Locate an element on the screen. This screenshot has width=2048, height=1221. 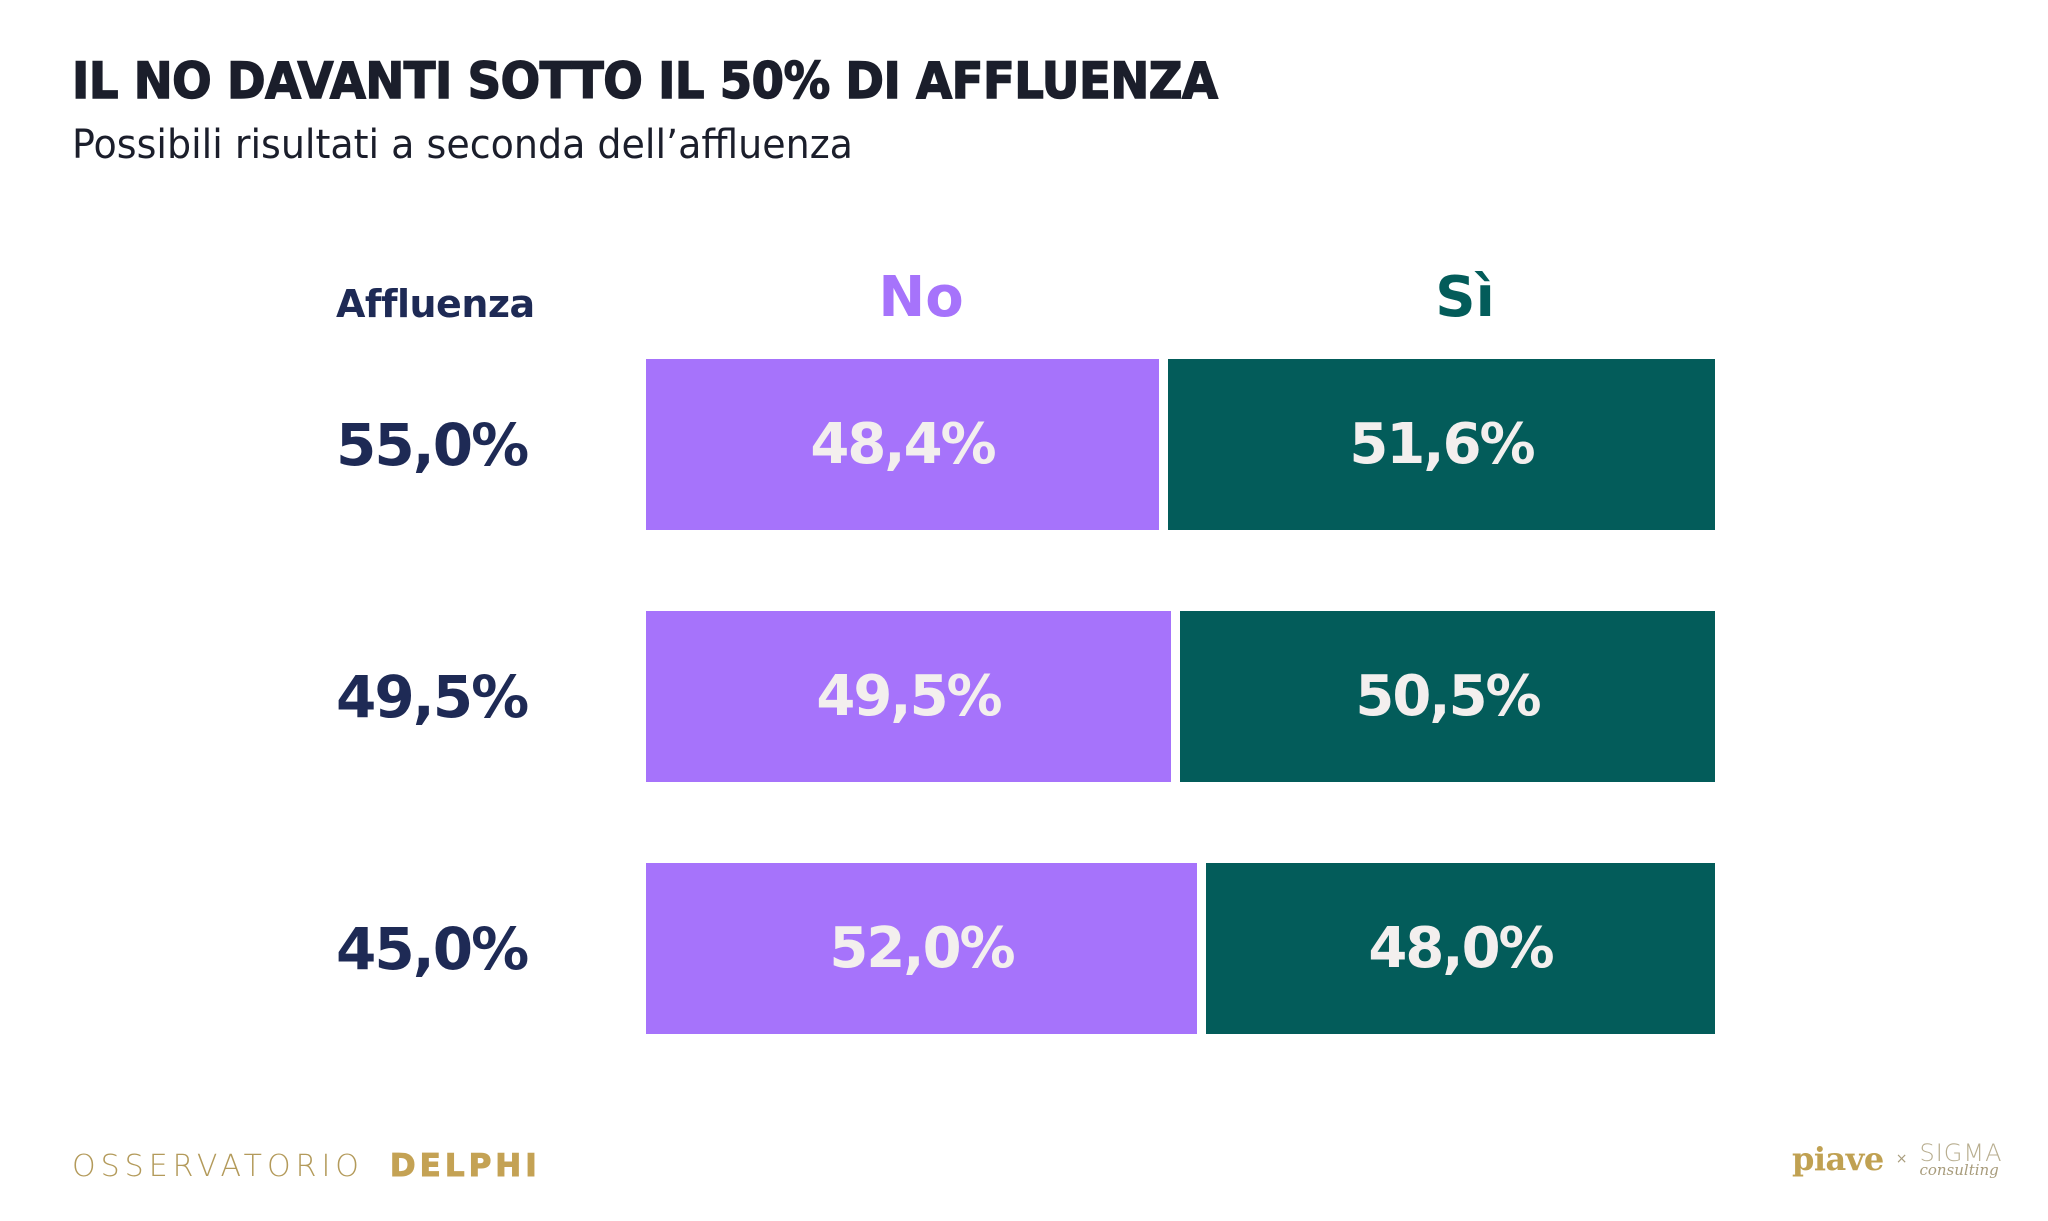
turnout-column-header: Affluenza is located at coordinates (435, 304).